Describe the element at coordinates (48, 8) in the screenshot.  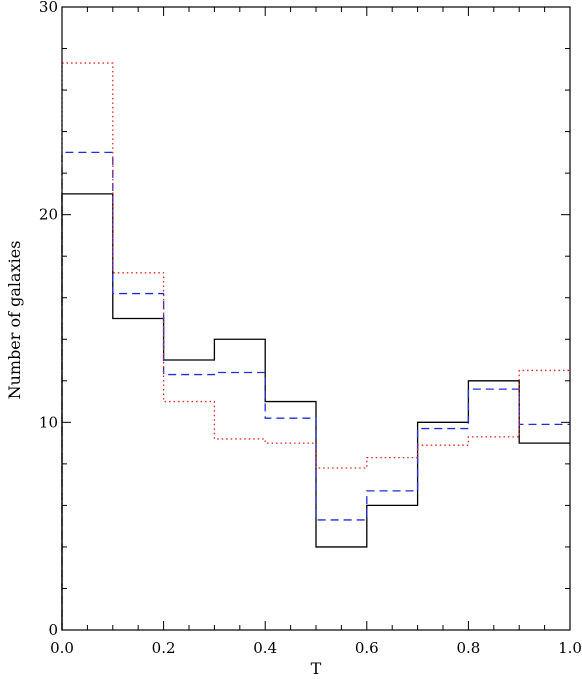
I see `y-tick-label: 30` at that location.